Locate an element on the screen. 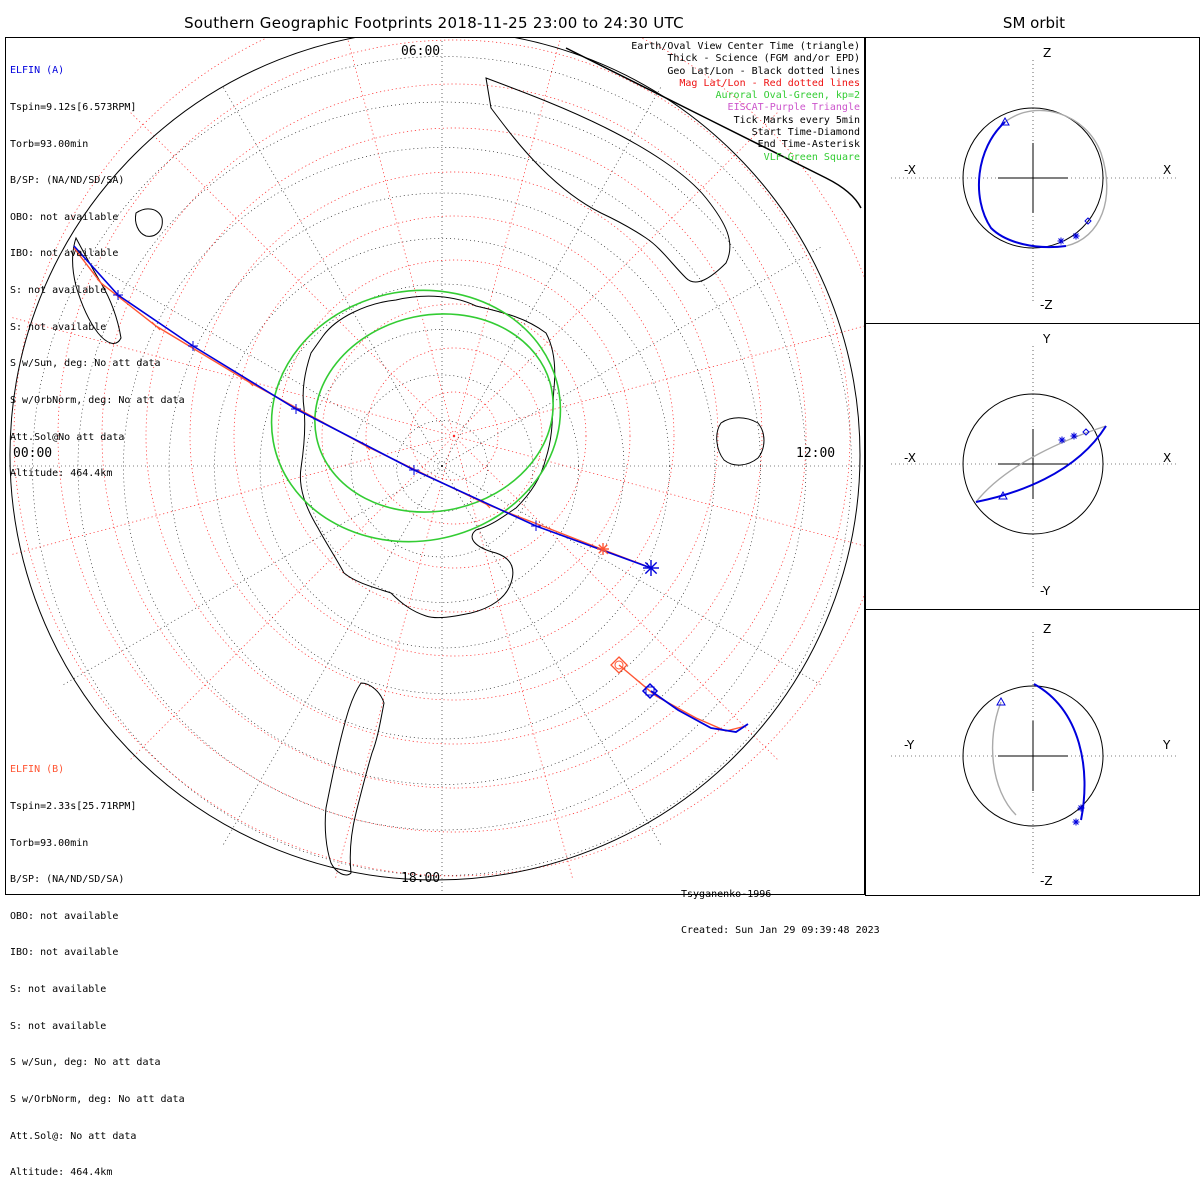 Image resolution: width=1200 pixels, height=1204 pixels. elfin-b-line: Tspin=2.33s[25.71RPM] is located at coordinates (73, 807).